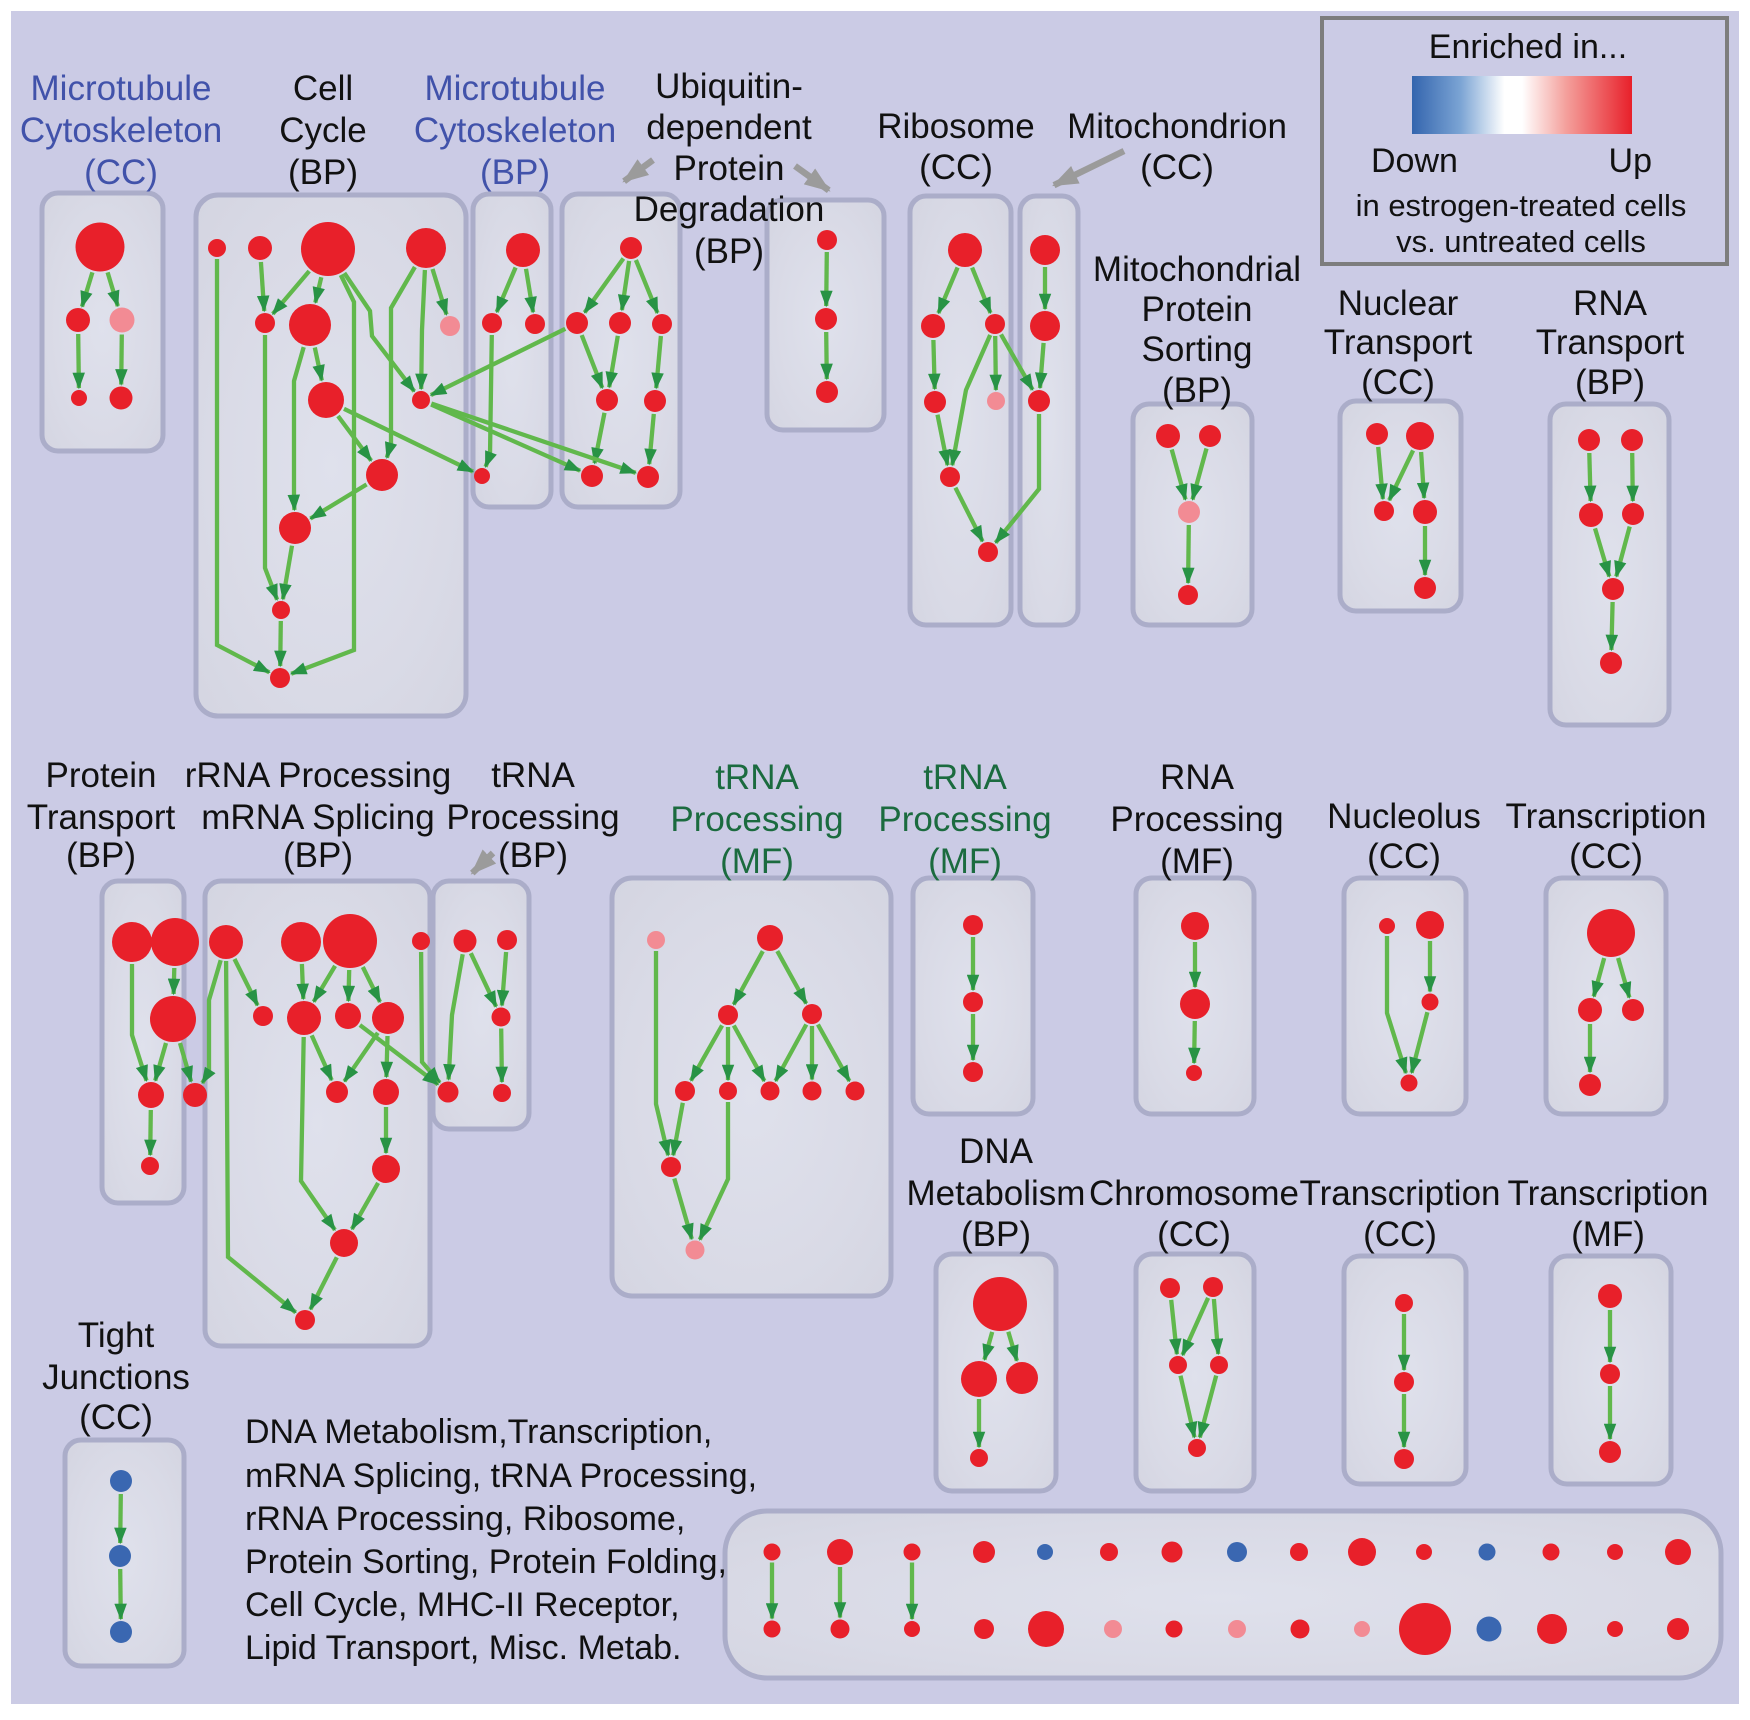  I want to click on svg-text: in estrogen-treated cells, so click(1521, 205).